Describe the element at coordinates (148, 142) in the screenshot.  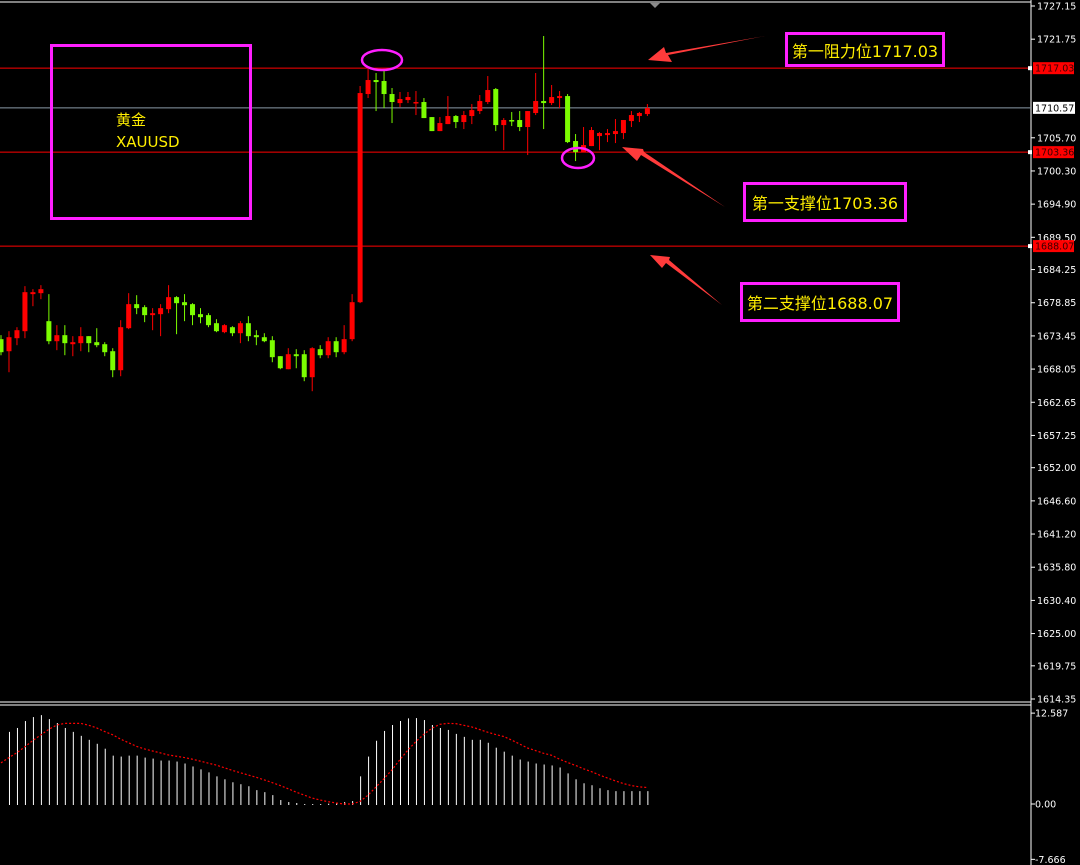
I see `symbol-code: XAUUSD` at that location.